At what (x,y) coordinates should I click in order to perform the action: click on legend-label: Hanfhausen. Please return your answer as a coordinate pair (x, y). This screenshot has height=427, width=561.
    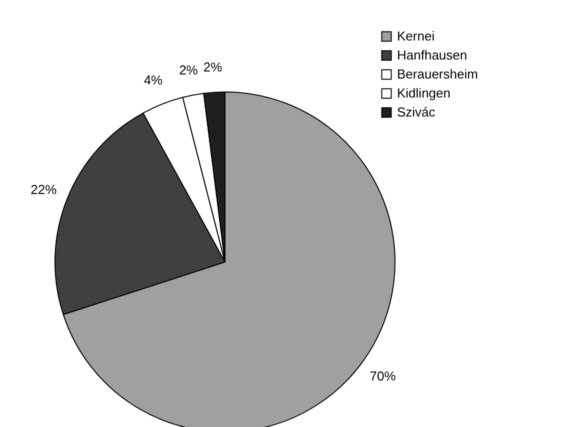
    Looking at the image, I should click on (432, 55).